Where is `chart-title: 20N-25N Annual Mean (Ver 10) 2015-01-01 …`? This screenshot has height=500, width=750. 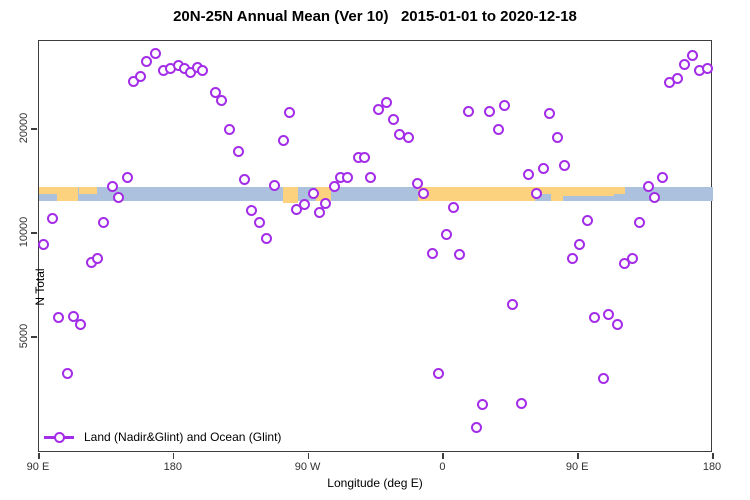 chart-title: 20N-25N Annual Mean (Ver 10) 2015-01-01 … is located at coordinates (375, 16).